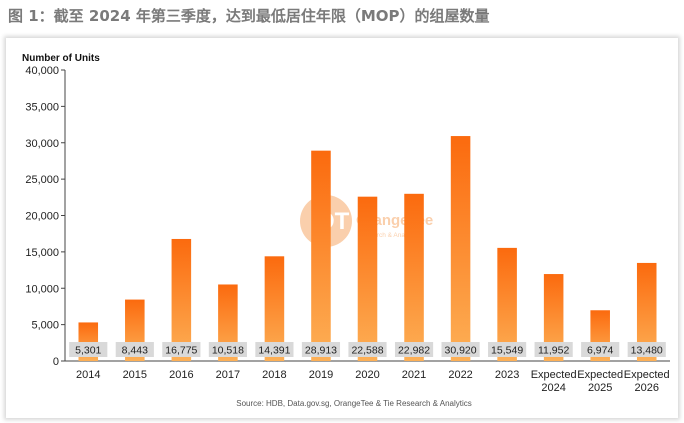 The width and height of the screenshot is (684, 423). What do you see at coordinates (42, 107) in the screenshot?
I see `y-tick-label: 35,000` at bounding box center [42, 107].